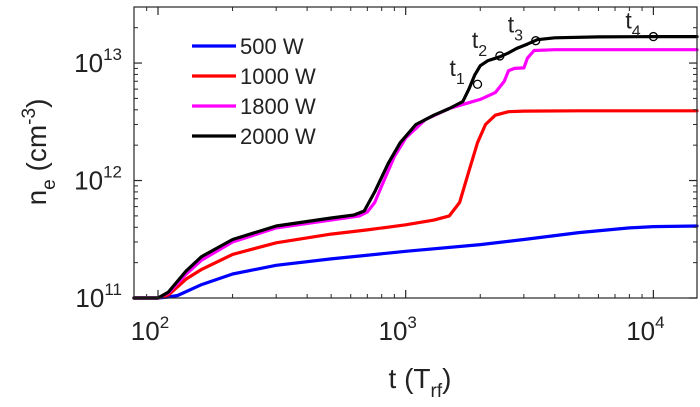 The height and width of the screenshot is (407, 700). Describe the element at coordinates (98, 61) in the screenshot. I see `y-tick-label-2: 1013` at that location.